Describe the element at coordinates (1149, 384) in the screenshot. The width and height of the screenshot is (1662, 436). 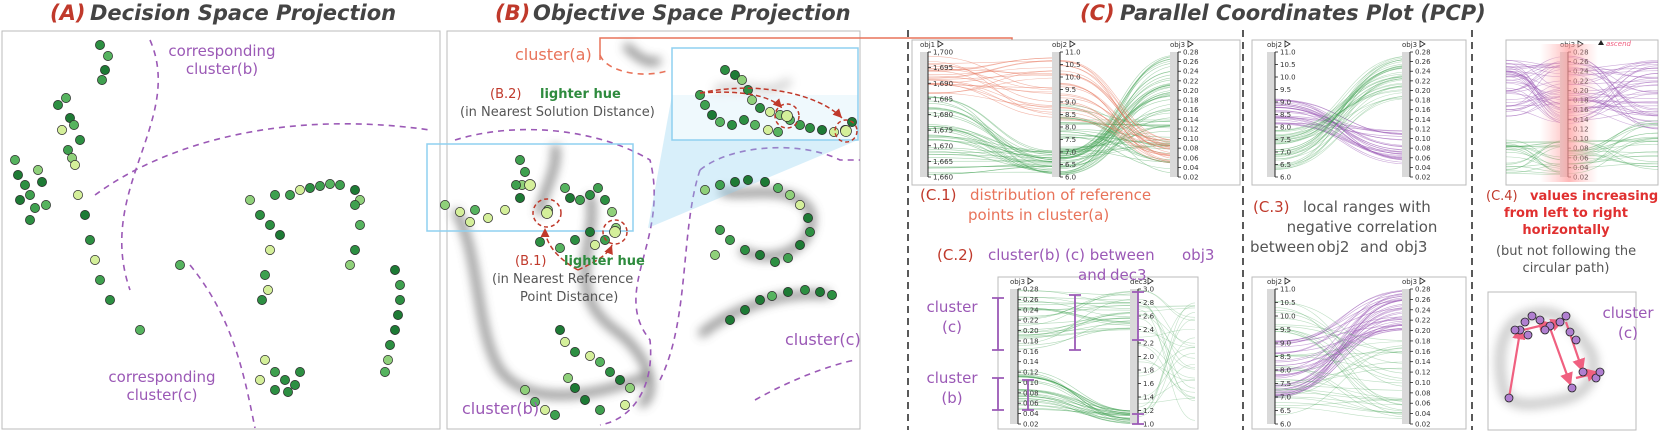
I see `pcp-tick-label: 1.6` at that location.